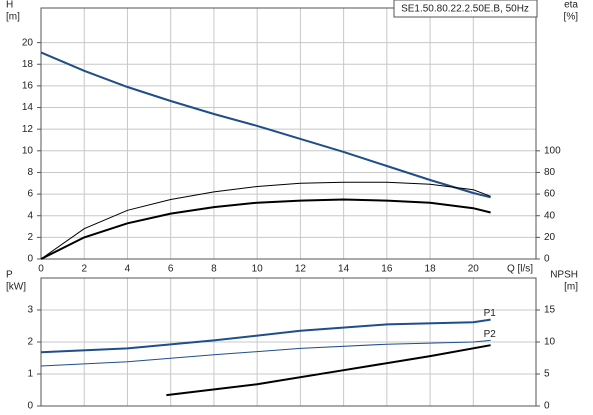  What do you see at coordinates (571, 287) in the screenshot?
I see `y2-axis-unit: [m]` at bounding box center [571, 287].